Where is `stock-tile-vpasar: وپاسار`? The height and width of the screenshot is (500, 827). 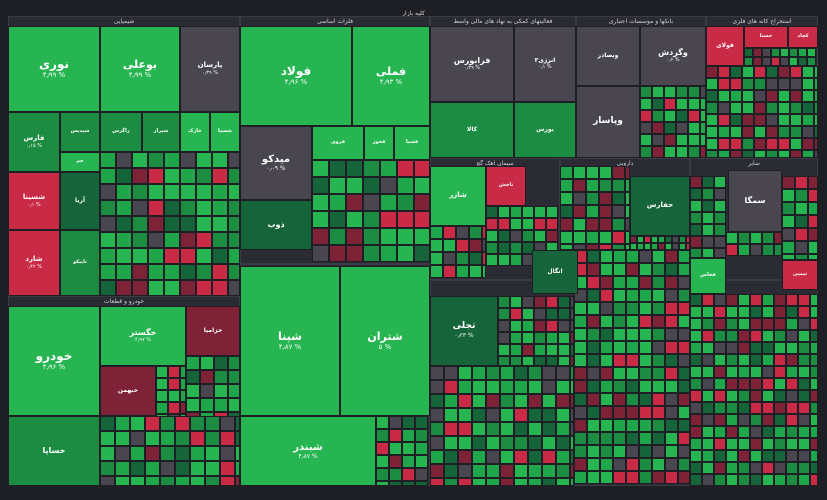
stock-tile-vpasar: وپاسار is located at coordinates (608, 122).